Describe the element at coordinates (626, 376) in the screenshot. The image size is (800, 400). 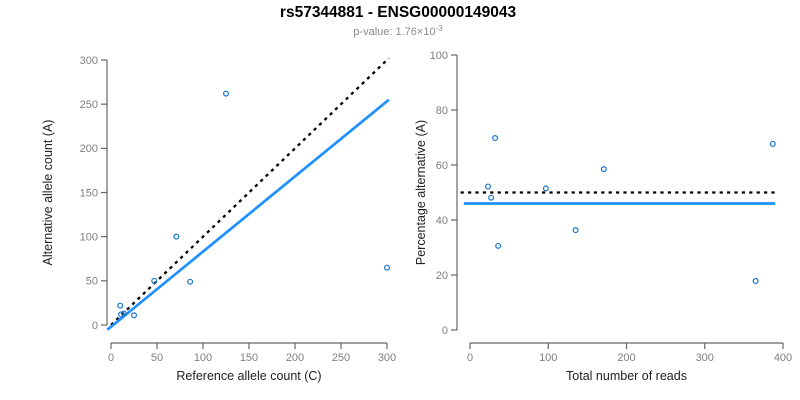
I see `x-axis-title: Total number of reads` at that location.